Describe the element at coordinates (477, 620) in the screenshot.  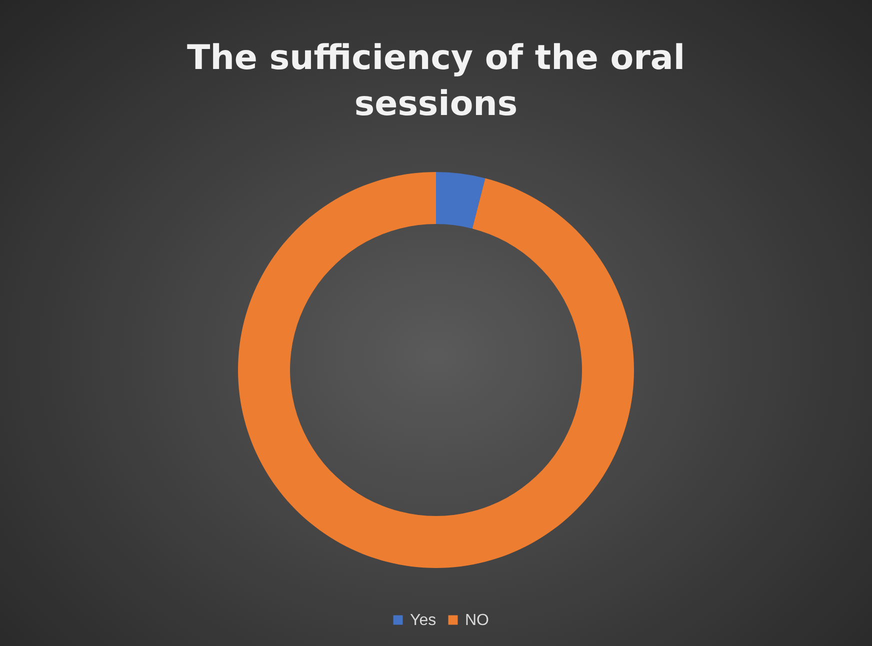
I see `legend-label: NO` at that location.